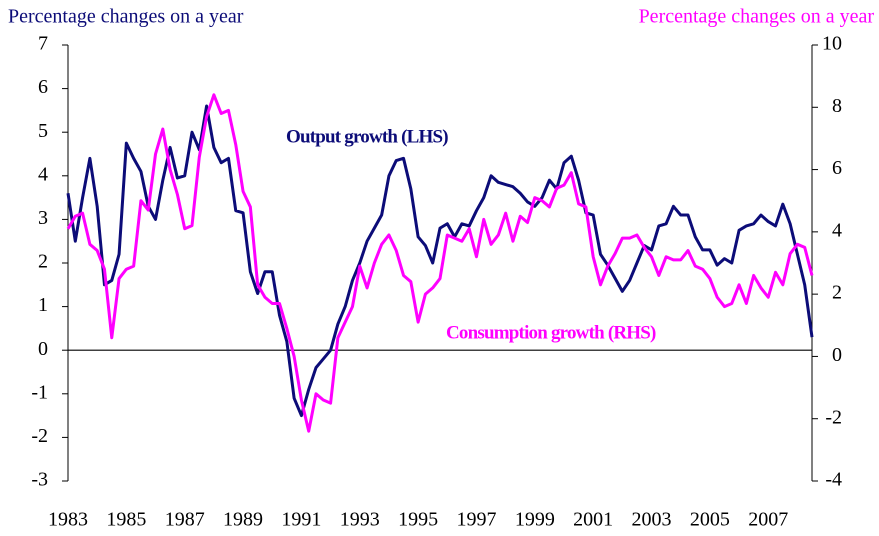  Describe the element at coordinates (43, 131) in the screenshot. I see `y-tick-label: 5` at that location.